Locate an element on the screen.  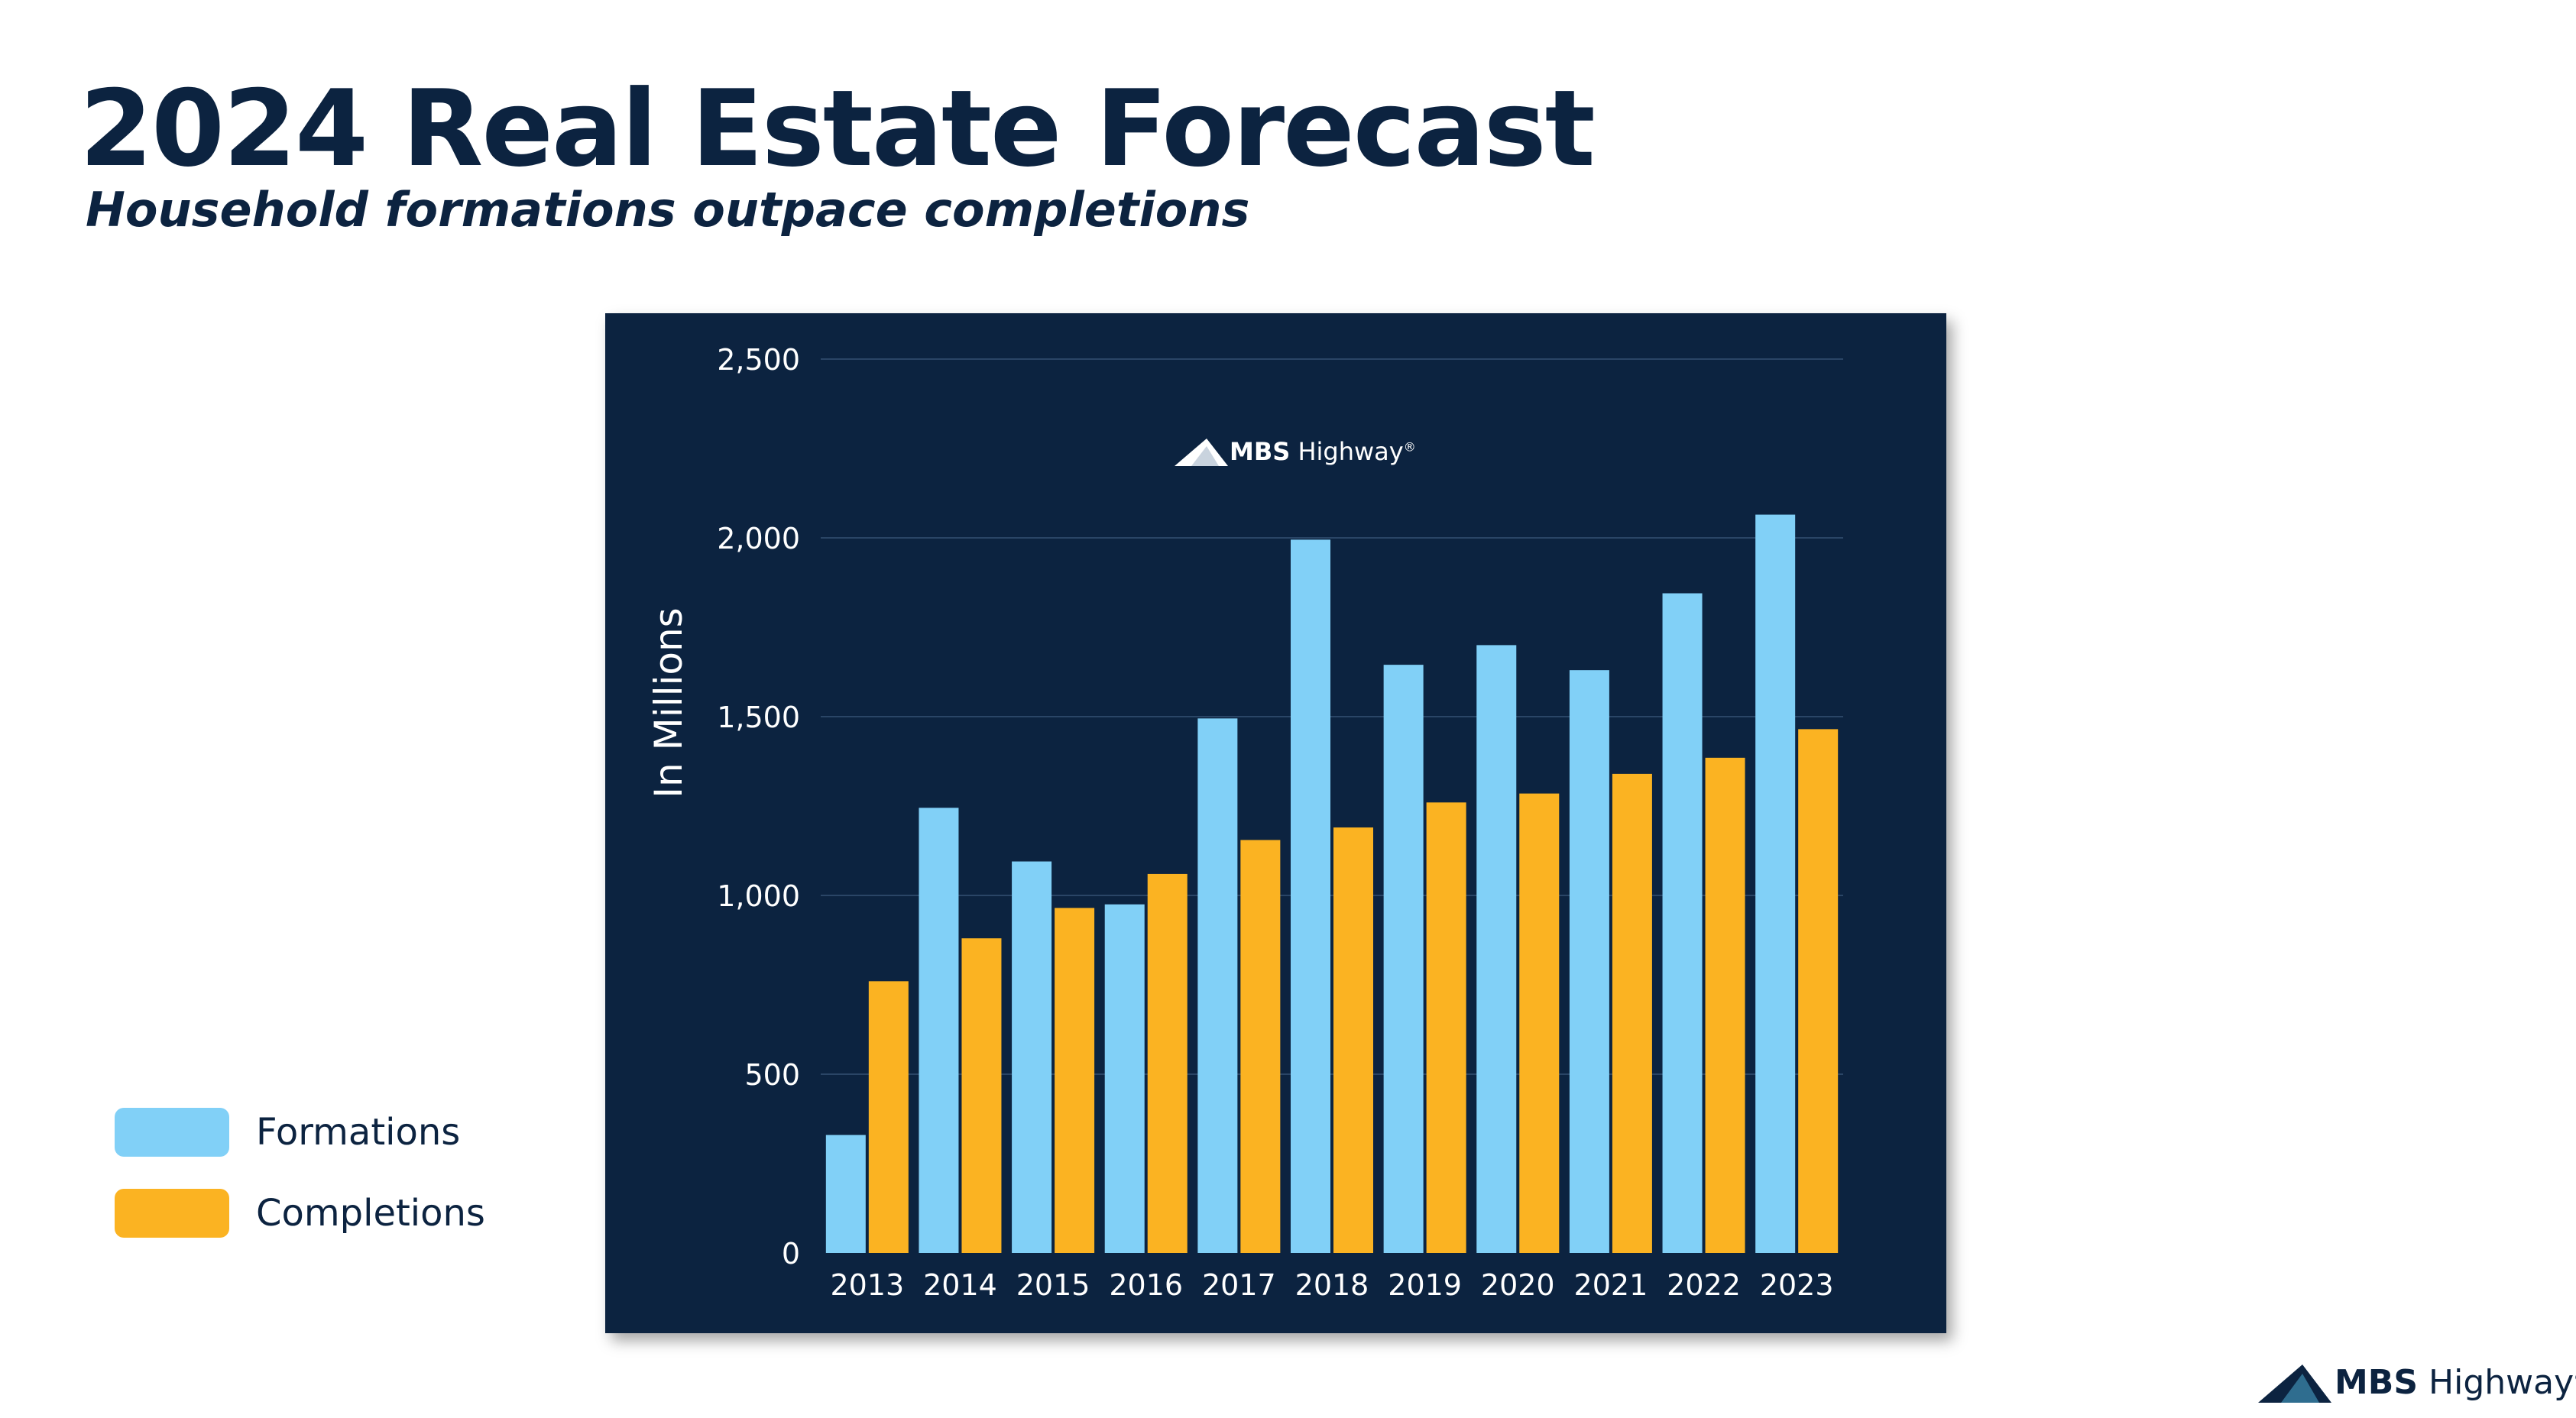
chart-logo-text: MBS Highway® is located at coordinates (1323, 451).